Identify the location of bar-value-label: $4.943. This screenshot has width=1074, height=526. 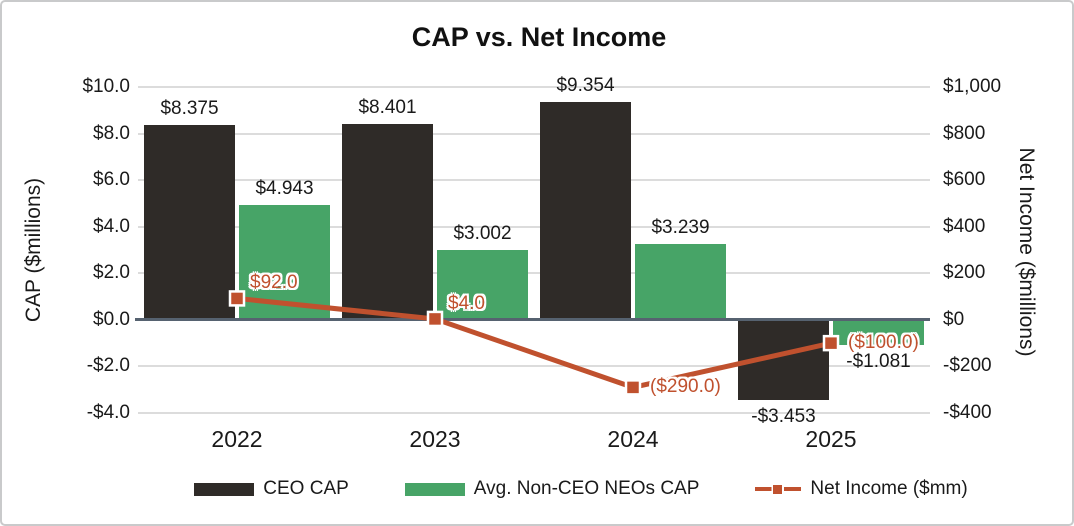
(284, 188).